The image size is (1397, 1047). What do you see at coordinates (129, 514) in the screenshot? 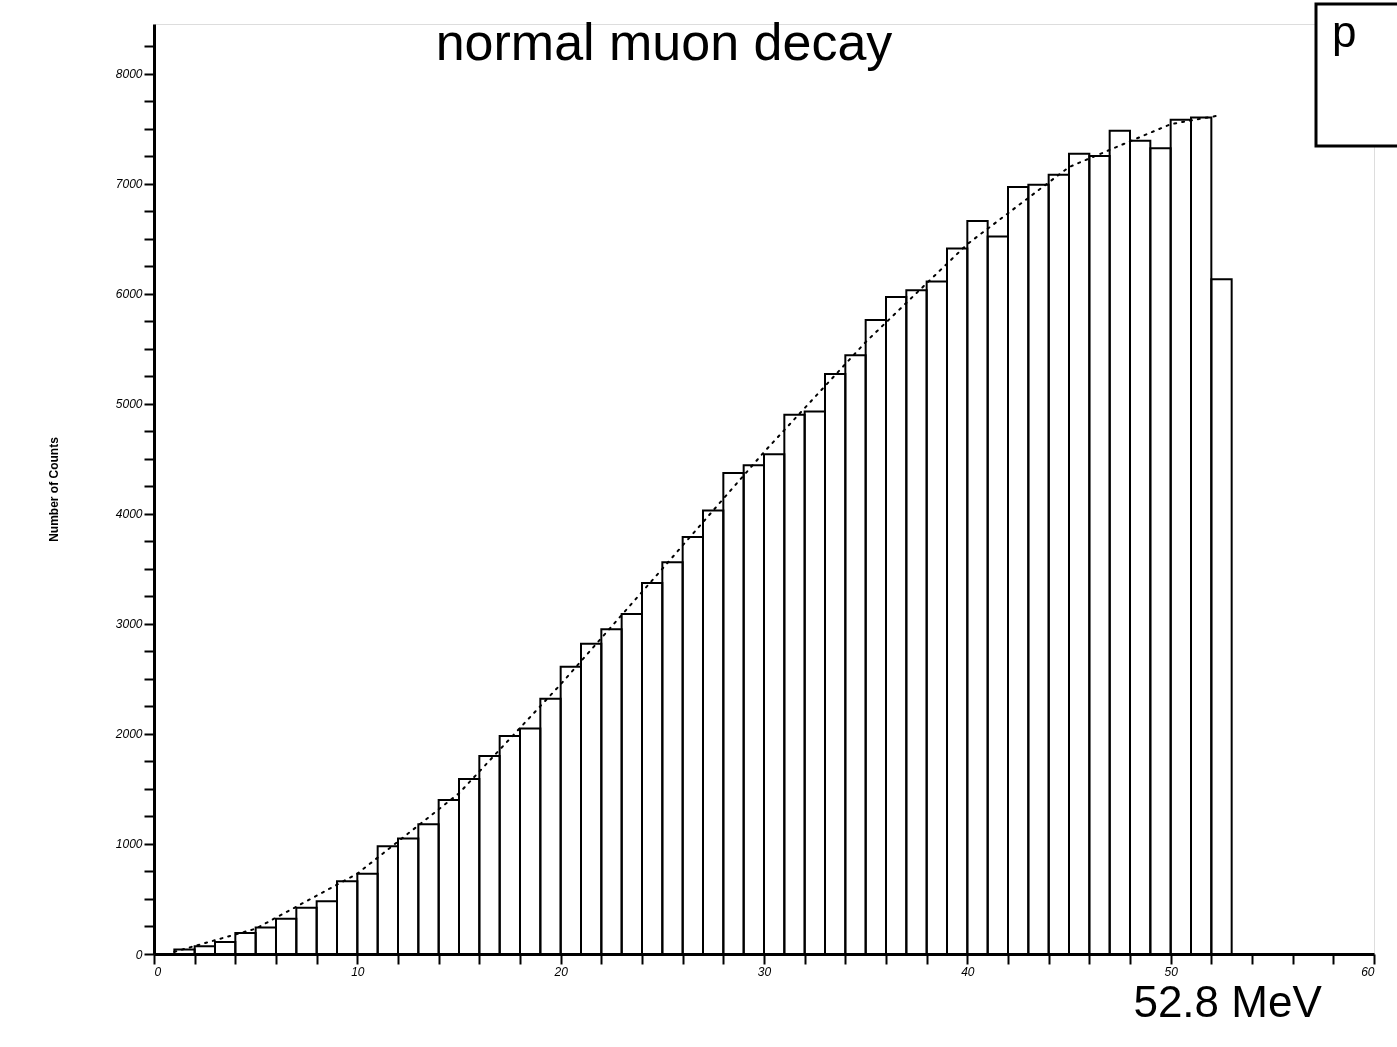
I see `y-tick-label: 4000` at bounding box center [129, 514].